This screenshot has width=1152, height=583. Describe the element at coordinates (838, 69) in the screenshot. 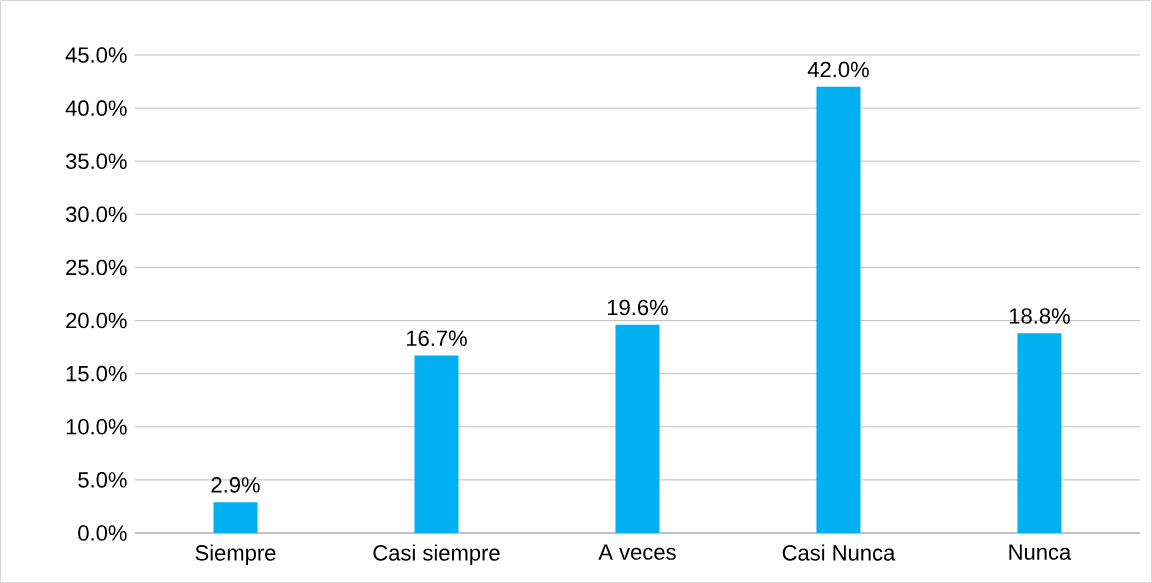

I see `data-label: 42.0%` at that location.